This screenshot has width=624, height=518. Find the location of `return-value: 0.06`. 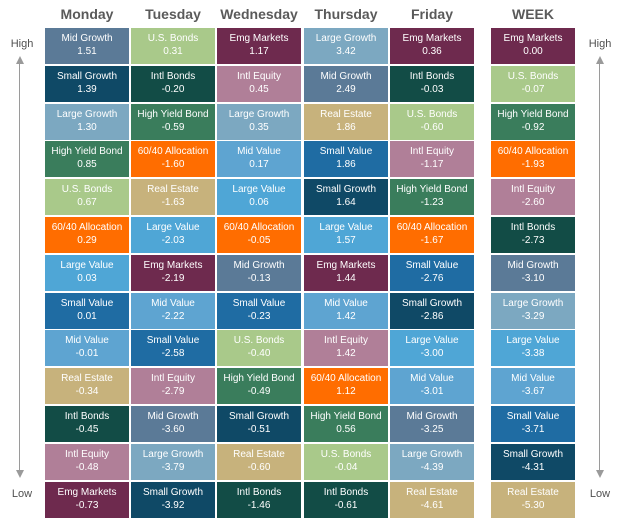

return-value: 0.06 is located at coordinates (259, 203).